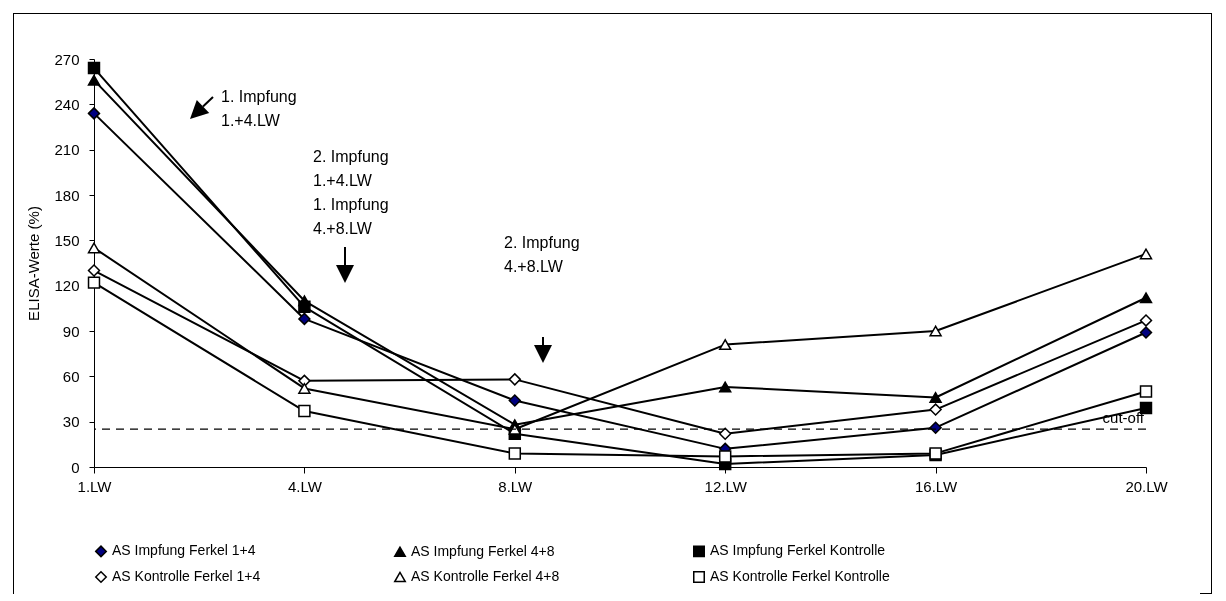  What do you see at coordinates (798, 550) in the screenshot?
I see `legend-label: AS Impfung Ferkel Kontrolle` at bounding box center [798, 550].